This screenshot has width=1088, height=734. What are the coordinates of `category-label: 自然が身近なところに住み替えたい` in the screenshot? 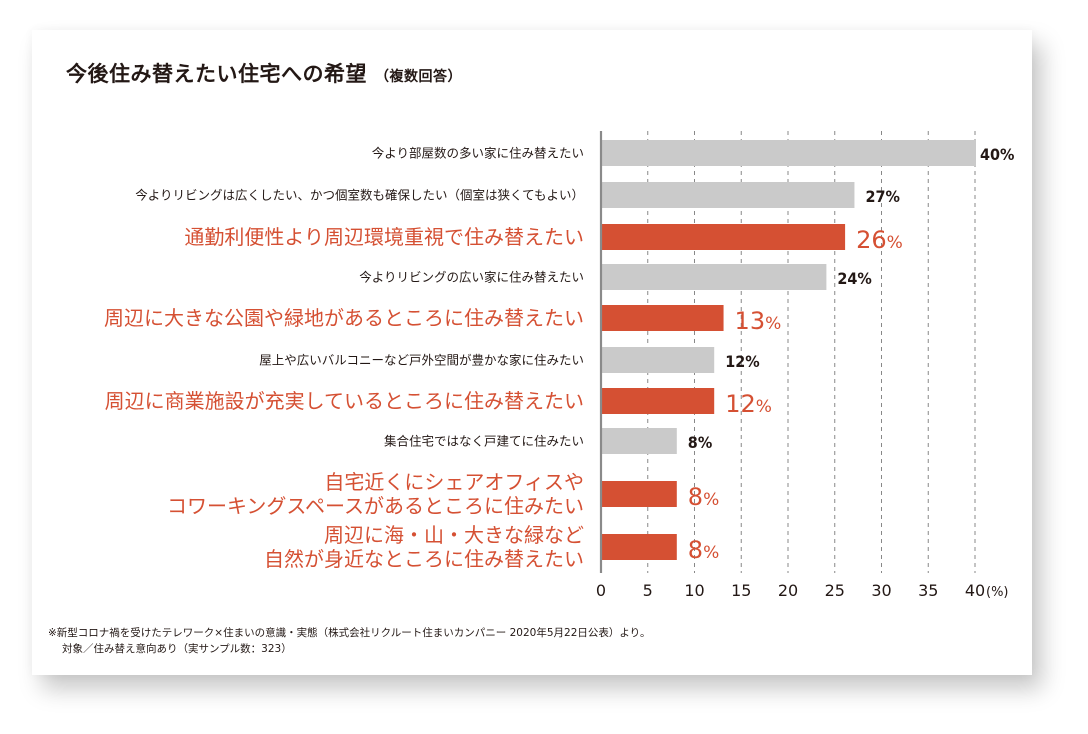 It's located at (424, 559).